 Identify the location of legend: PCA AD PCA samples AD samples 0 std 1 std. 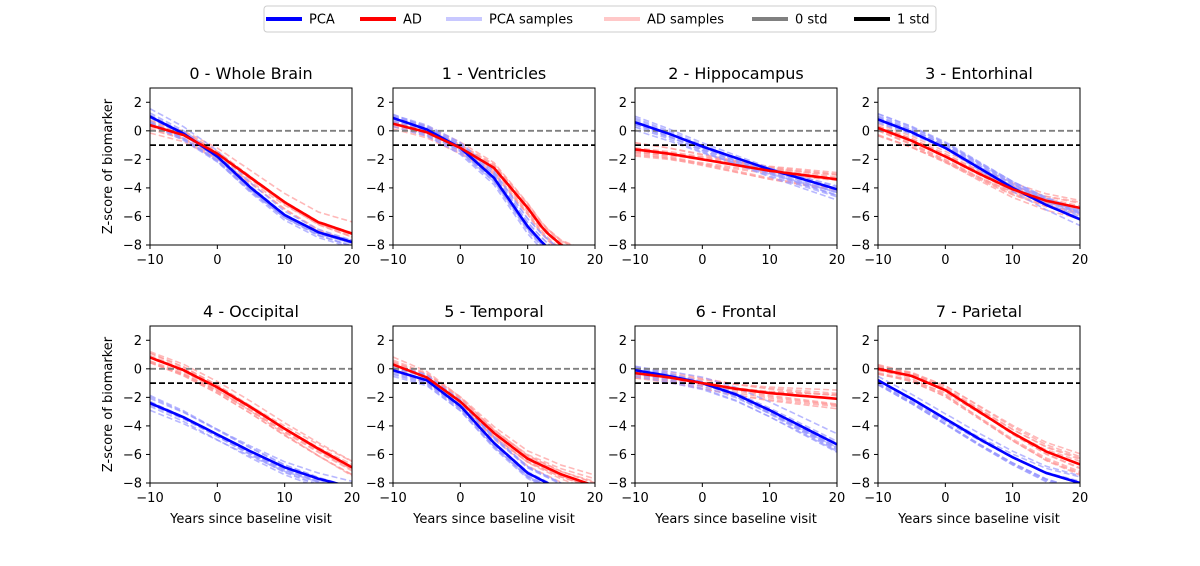
(600, 19).